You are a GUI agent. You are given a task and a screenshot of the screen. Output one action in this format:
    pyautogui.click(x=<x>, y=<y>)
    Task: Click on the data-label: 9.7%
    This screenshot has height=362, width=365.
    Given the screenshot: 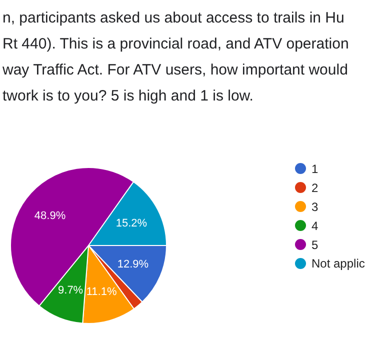 What is the action you would take?
    pyautogui.click(x=71, y=290)
    